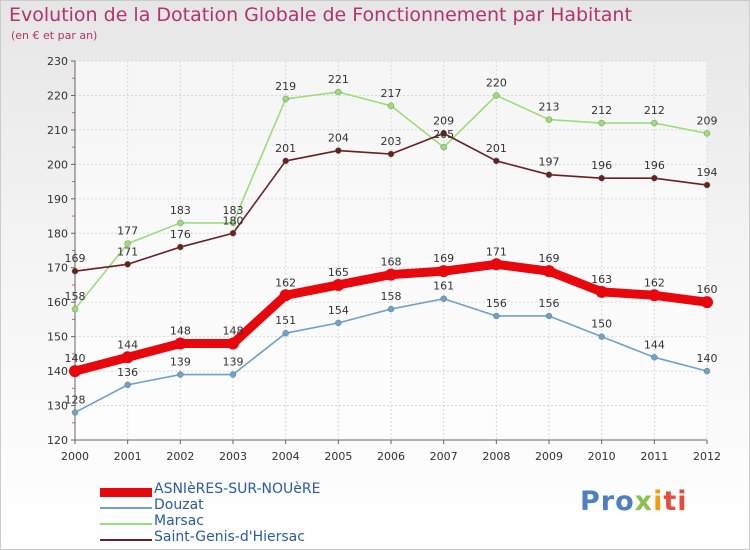 This screenshot has width=750, height=550. Describe the element at coordinates (634, 501) in the screenshot. I see `proxiti-logo: Proxiti` at that location.